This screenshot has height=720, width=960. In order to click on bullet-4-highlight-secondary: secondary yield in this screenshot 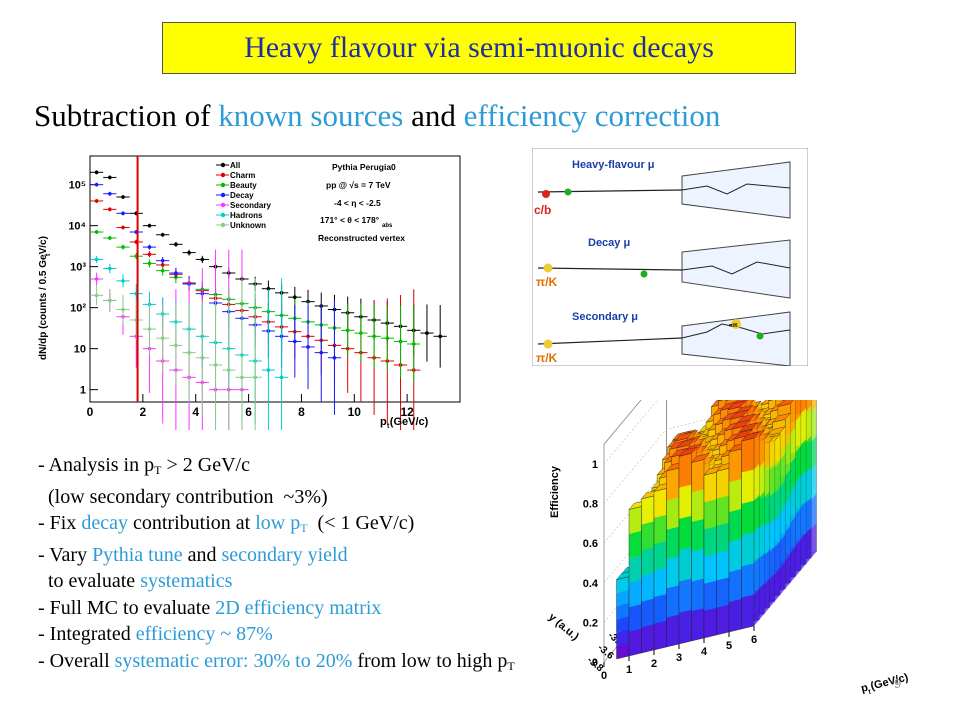, I will do `click(284, 554)`.